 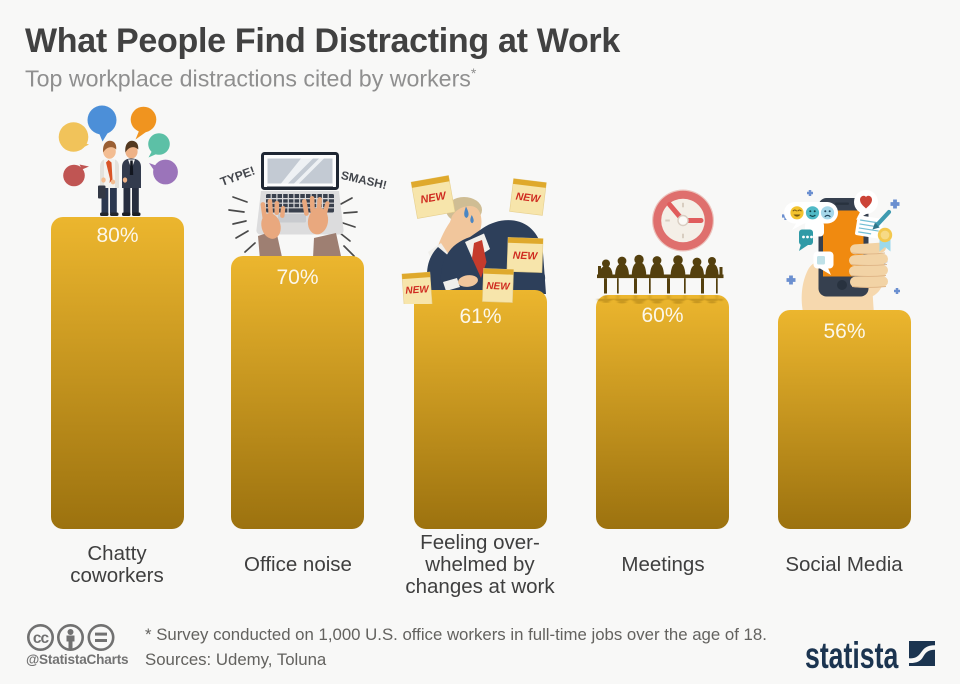 What do you see at coordinates (41, 638) in the screenshot?
I see `svg-text: cc` at bounding box center [41, 638].